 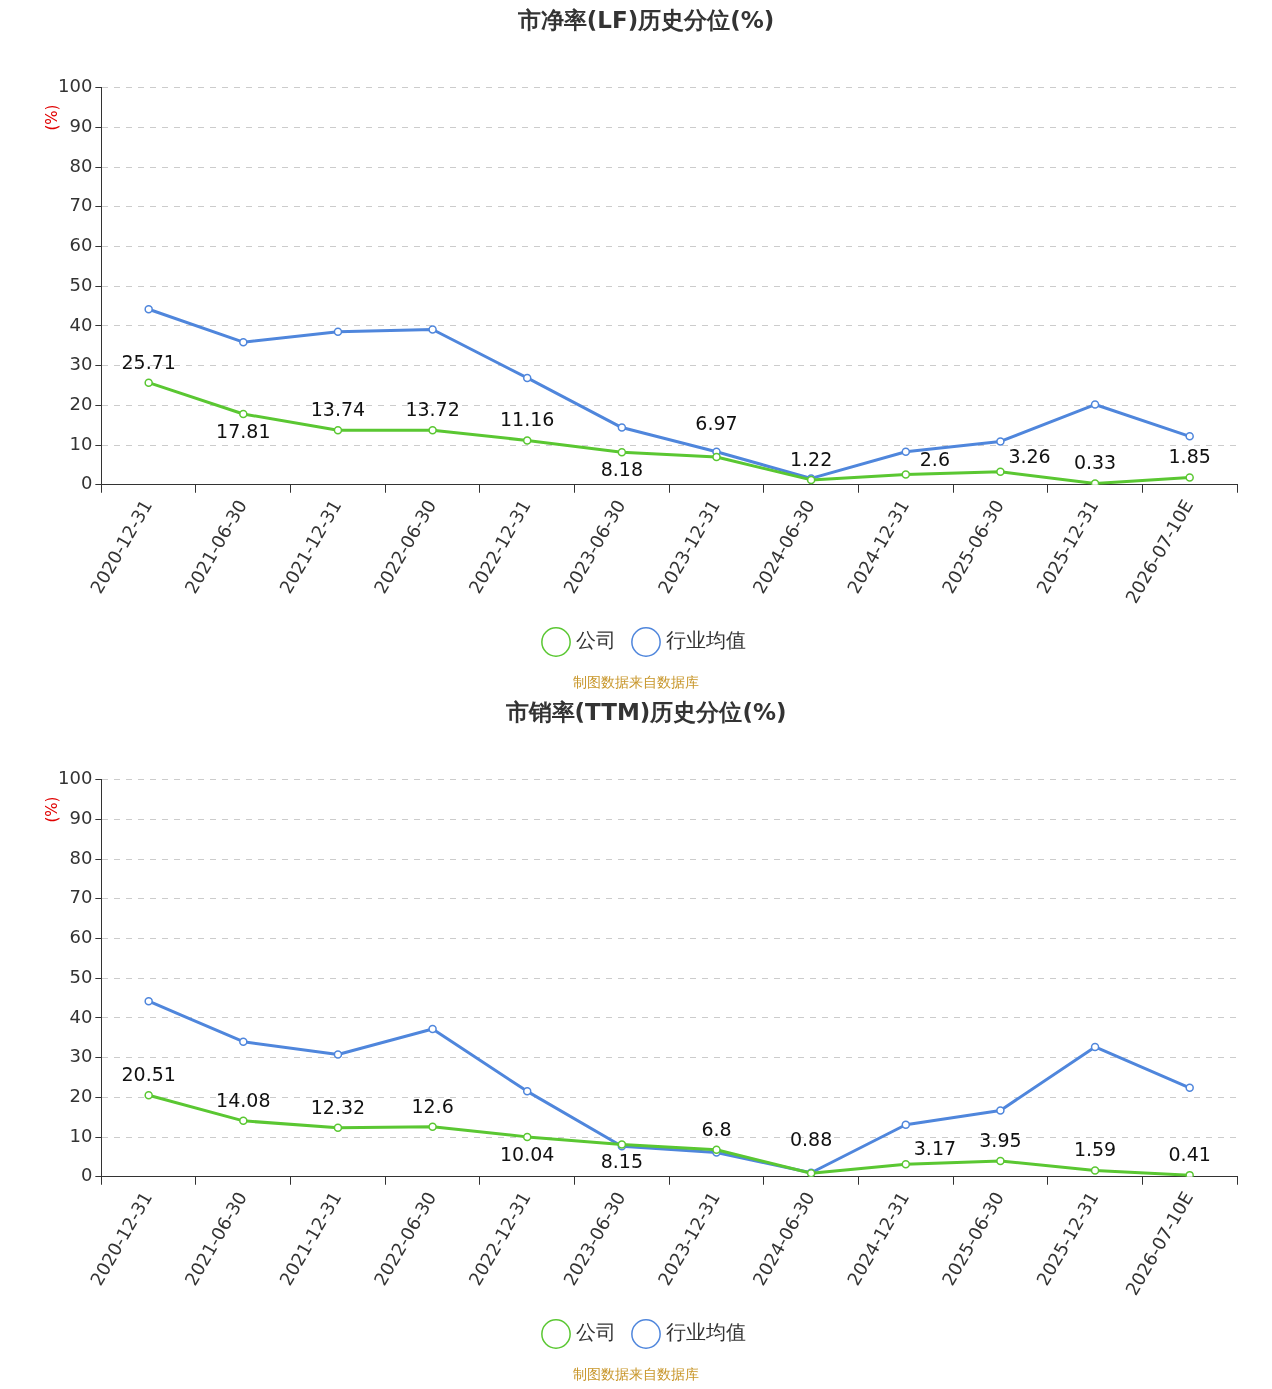 I want to click on data-label: 10.04, so click(x=527, y=1153).